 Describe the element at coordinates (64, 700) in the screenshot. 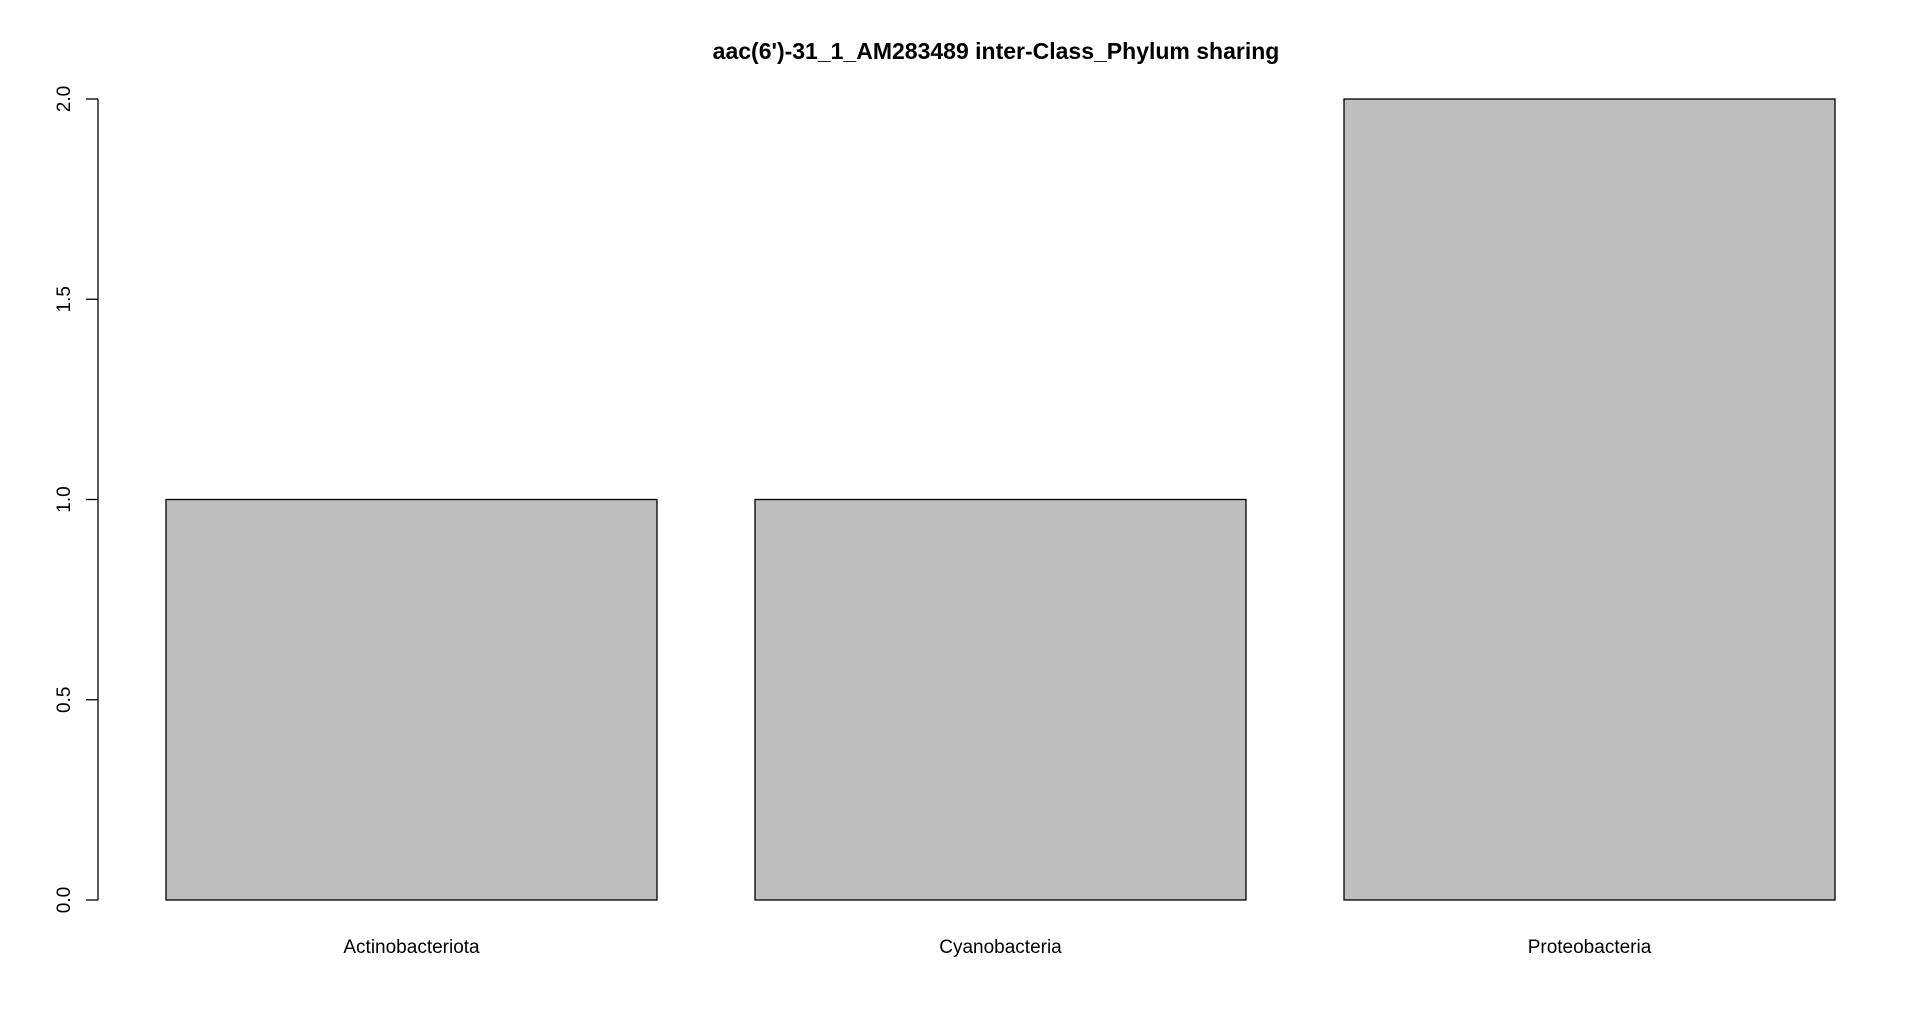

I see `y-tick-label: 0.5` at that location.